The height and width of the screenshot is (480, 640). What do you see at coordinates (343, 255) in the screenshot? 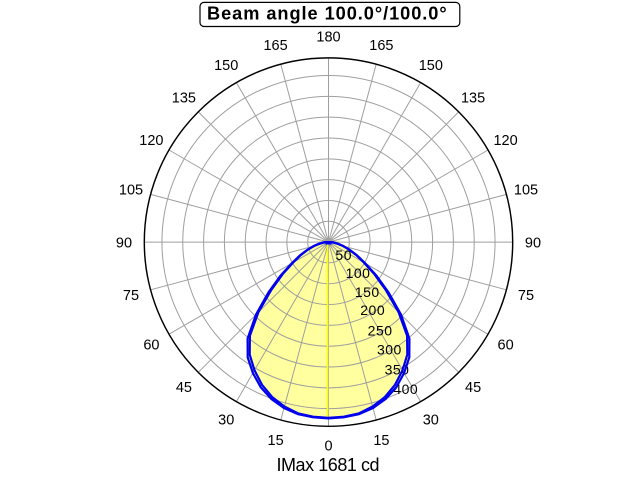
I see `svg-text: 50` at bounding box center [343, 255].